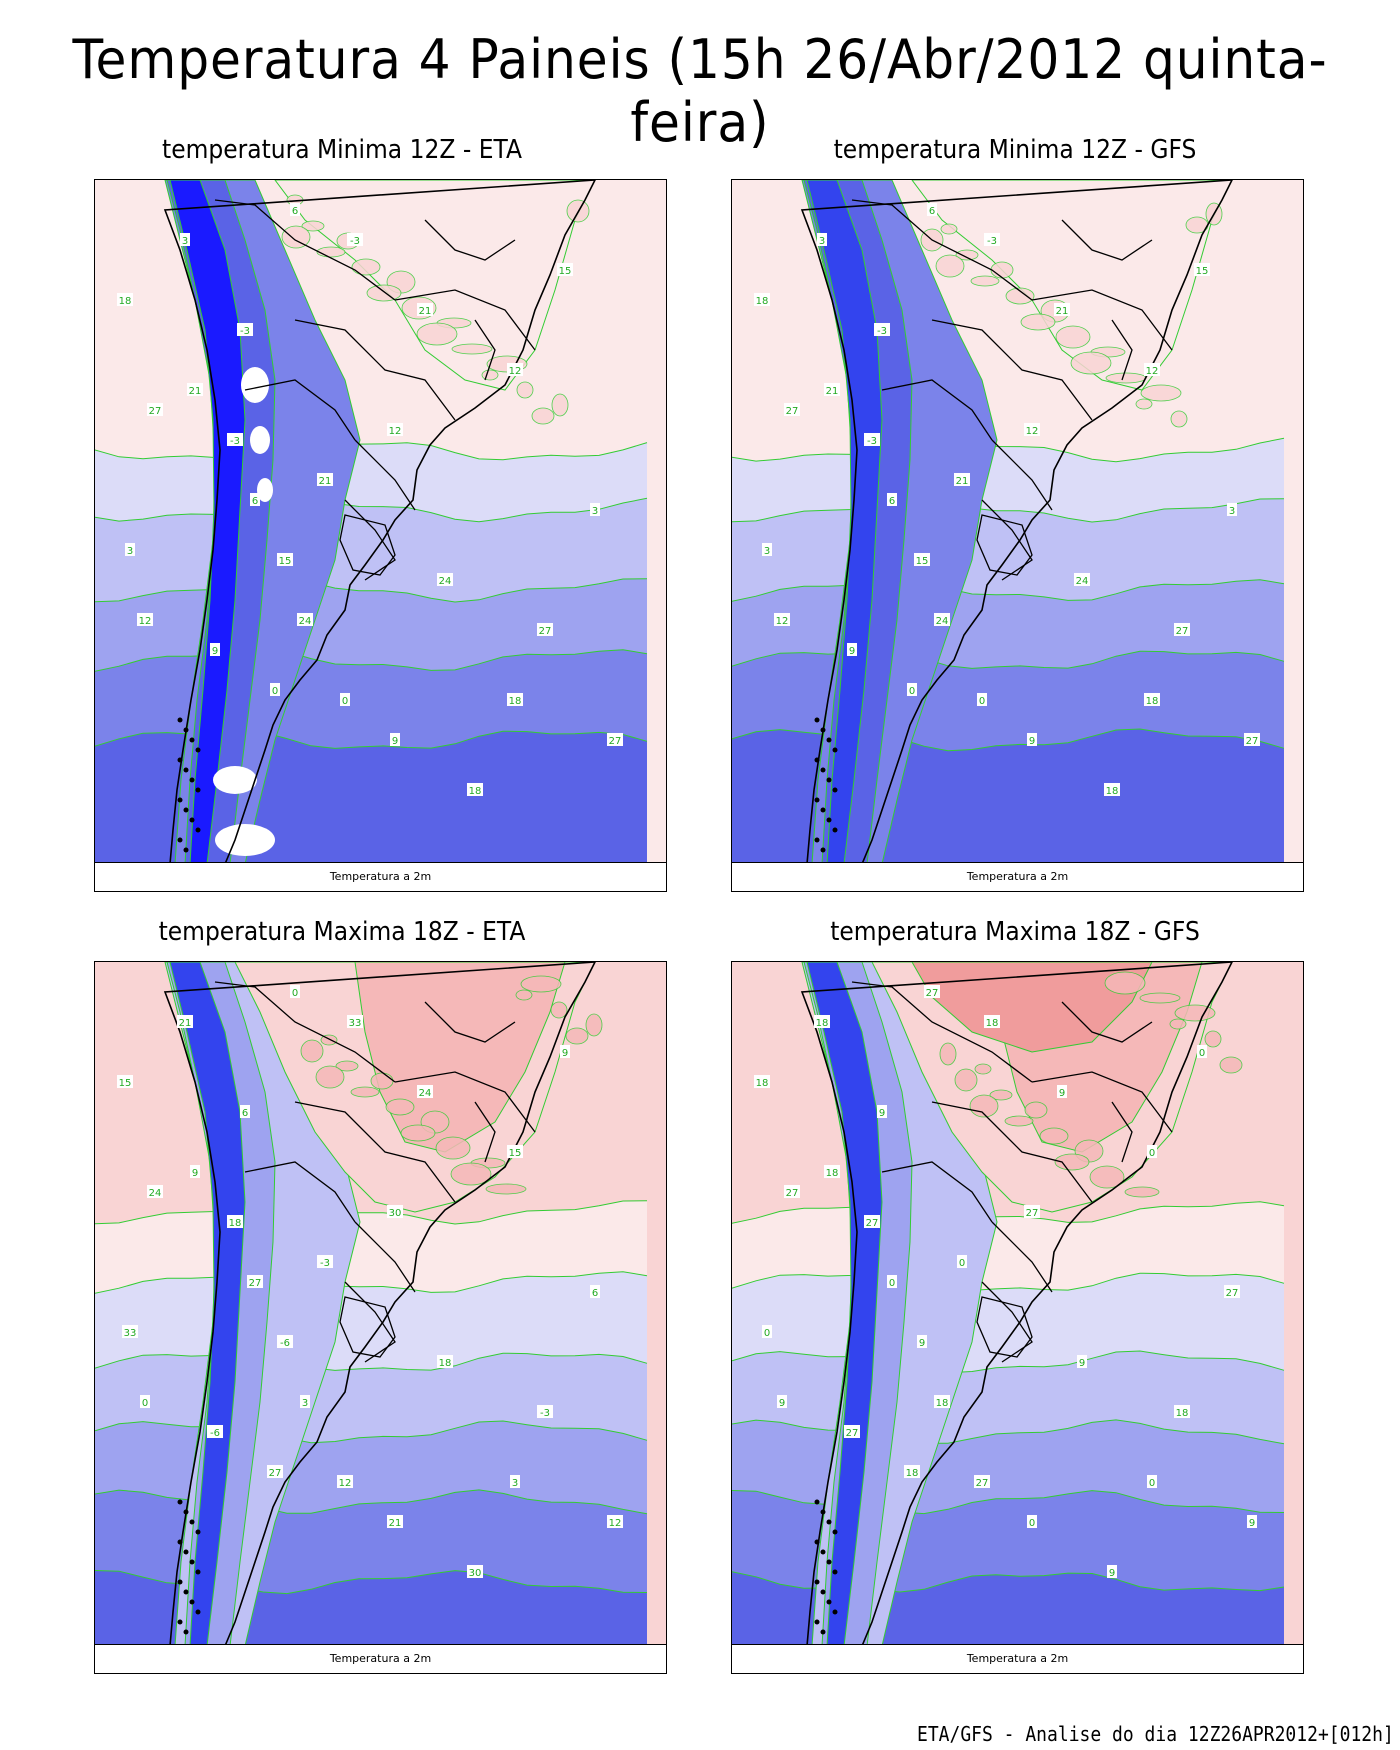 This screenshot has height=1750, width=1400. What do you see at coordinates (1017, 876) in the screenshot?
I see `legend-caption: Temperatura a 2m` at bounding box center [1017, 876].